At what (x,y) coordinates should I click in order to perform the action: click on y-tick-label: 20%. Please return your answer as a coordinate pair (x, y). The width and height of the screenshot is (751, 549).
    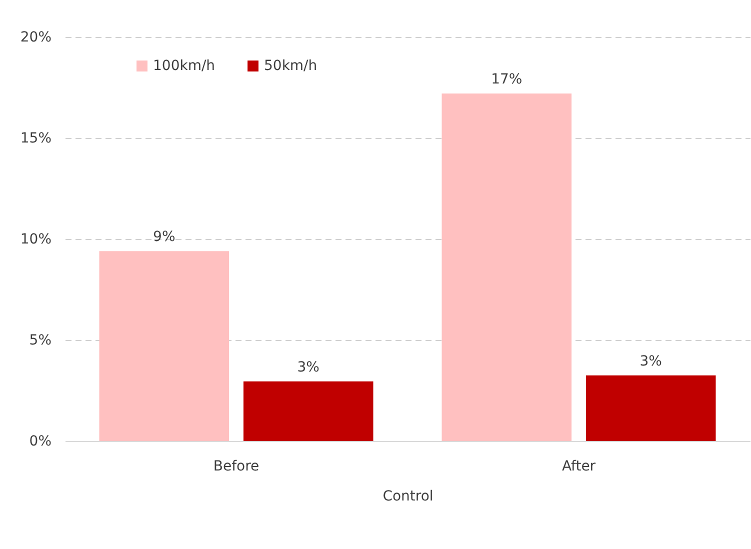
    Looking at the image, I should click on (36, 38).